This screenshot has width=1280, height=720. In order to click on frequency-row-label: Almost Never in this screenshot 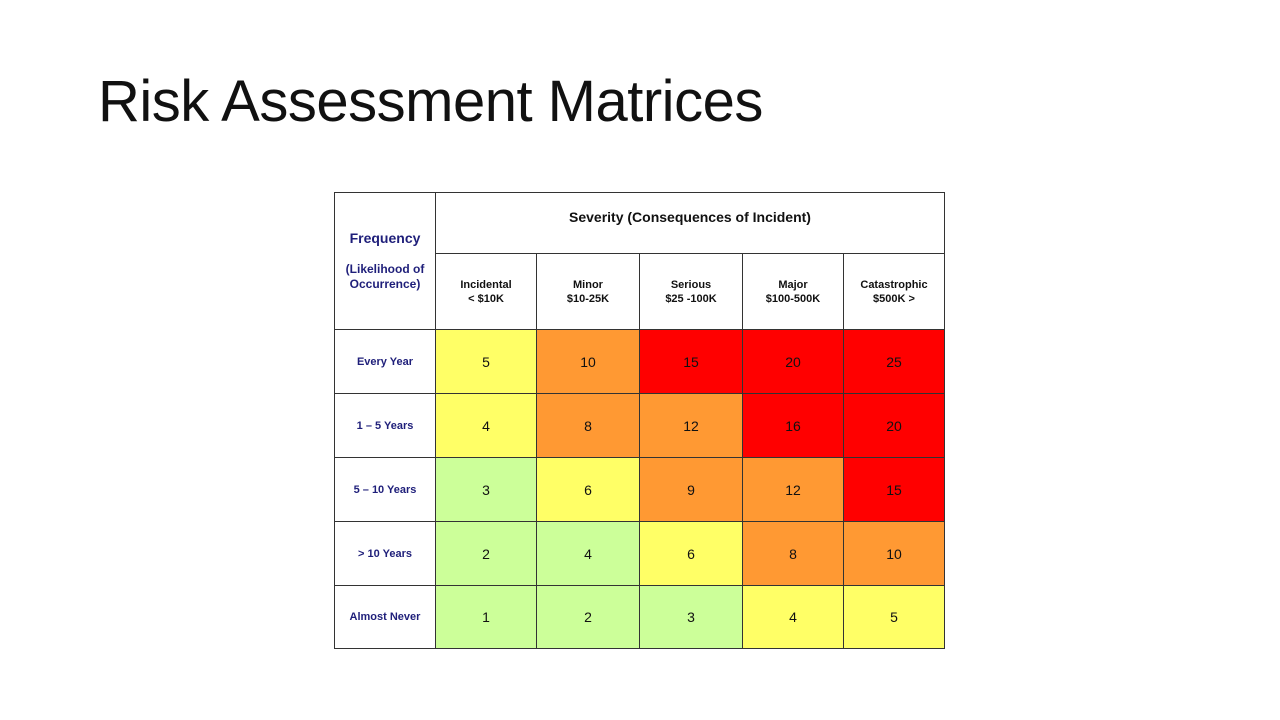, I will do `click(385, 617)`.